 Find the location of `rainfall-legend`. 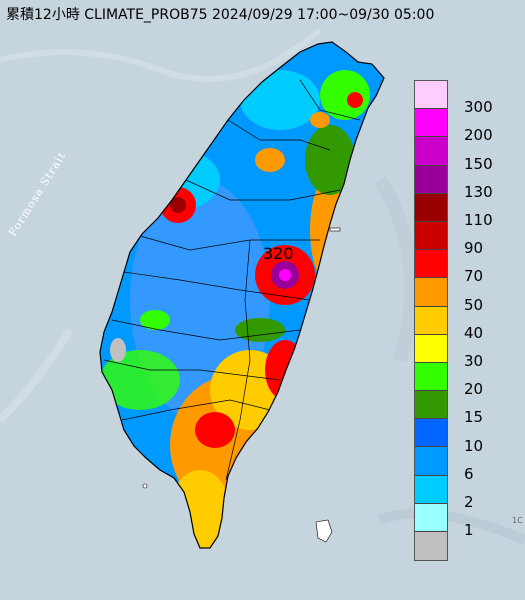

rainfall-legend is located at coordinates (431, 321).